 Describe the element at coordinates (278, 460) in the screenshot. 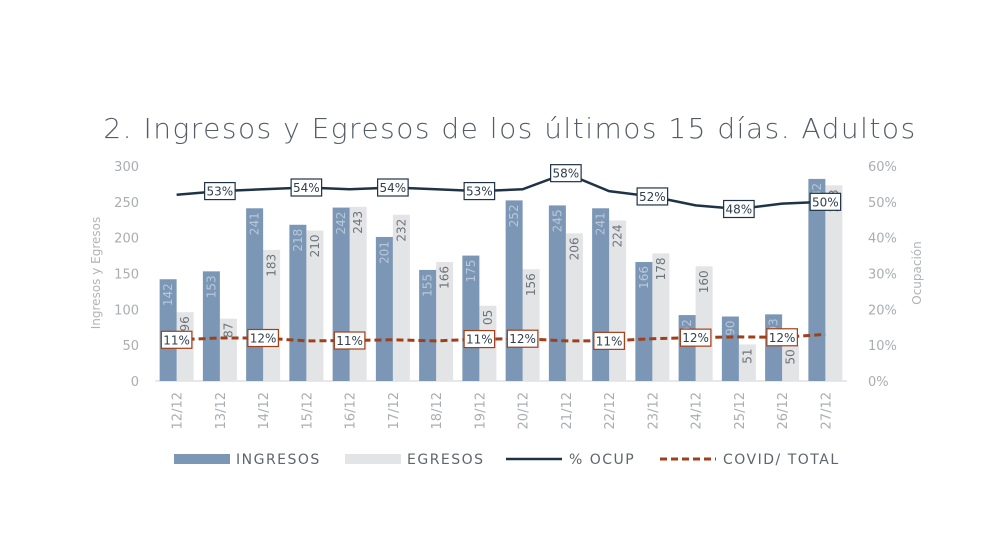

I see `legend-ingresos-label: INGRESOS` at that location.